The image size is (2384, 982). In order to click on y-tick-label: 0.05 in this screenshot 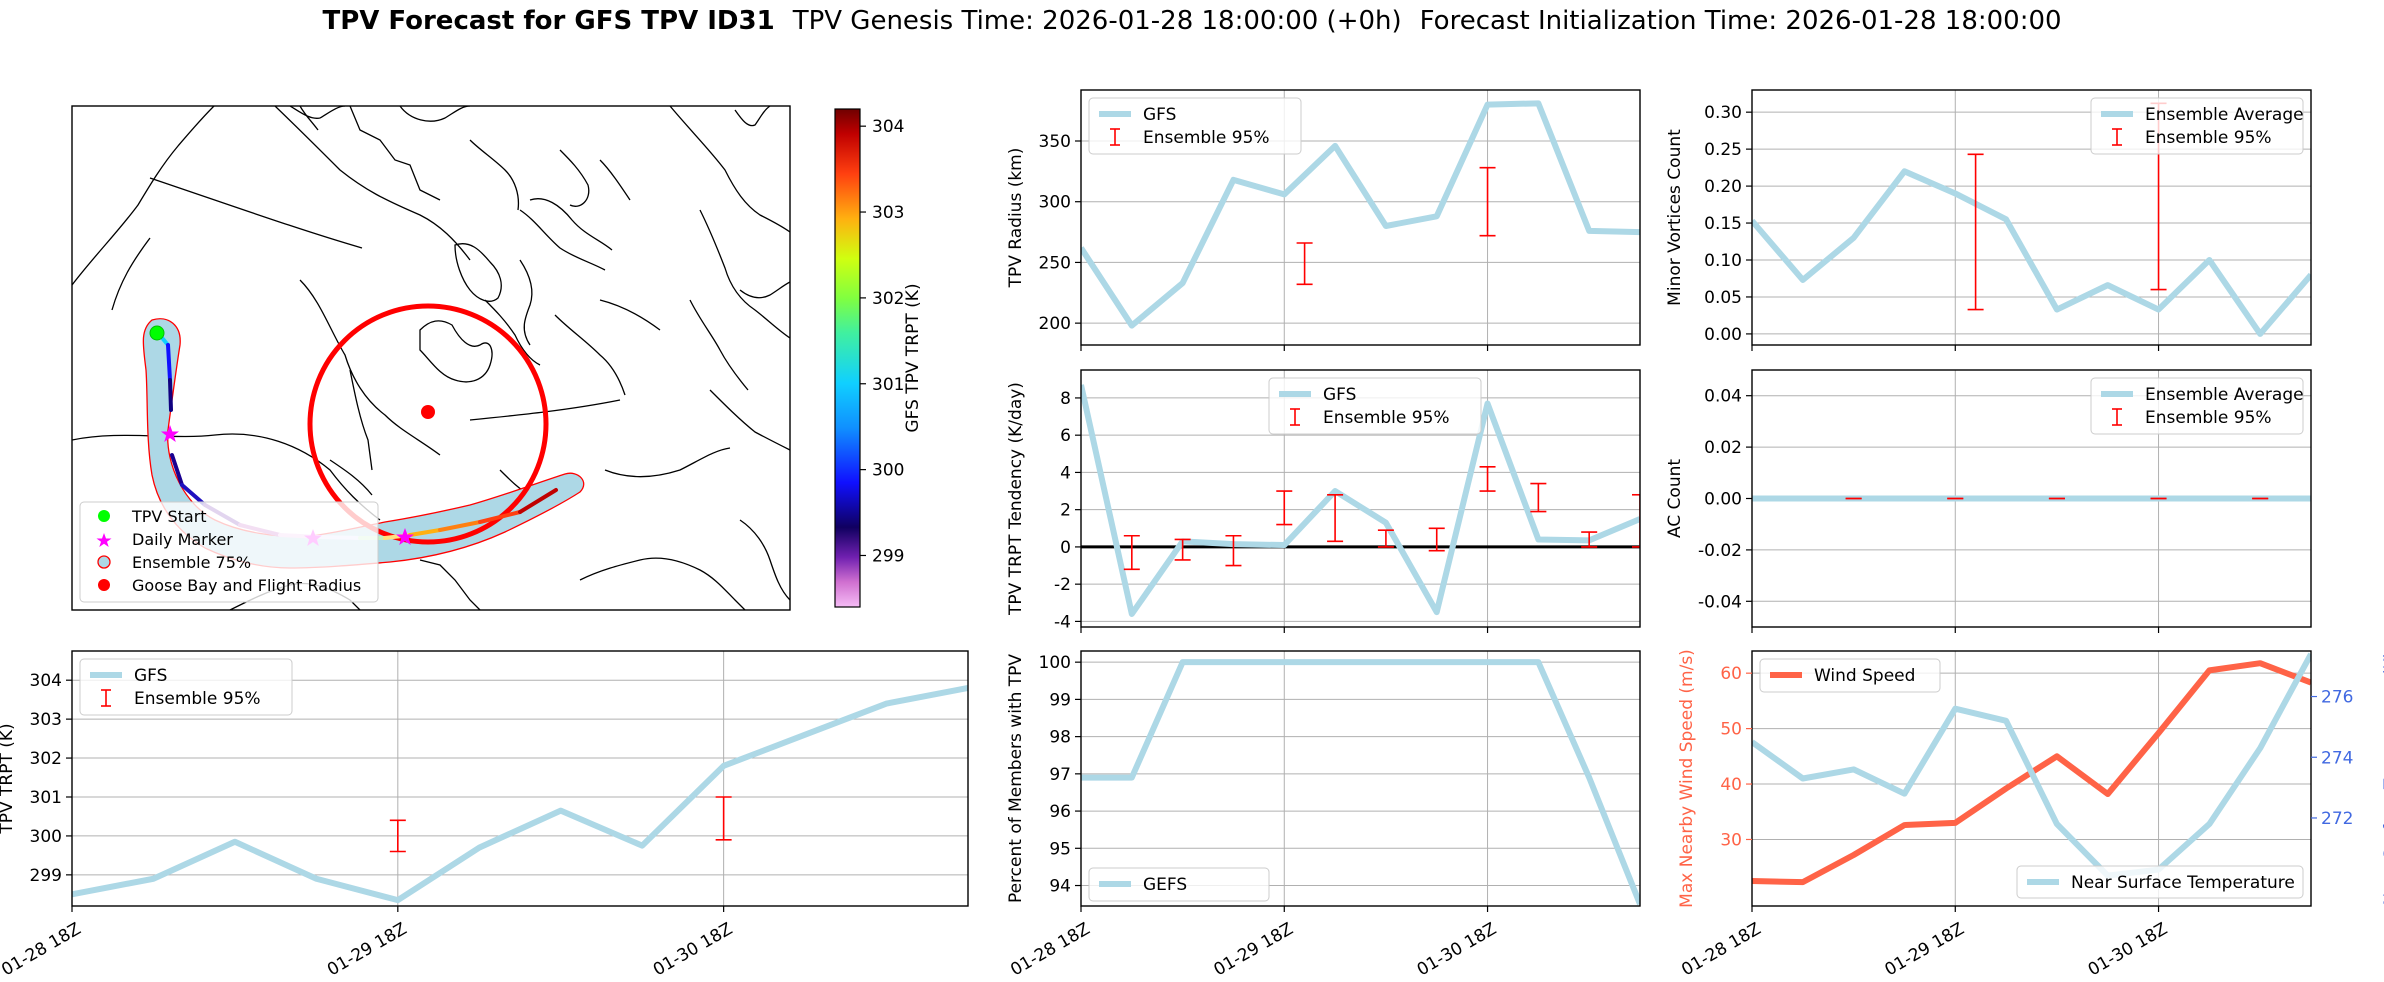, I will do `click(1723, 298)`.